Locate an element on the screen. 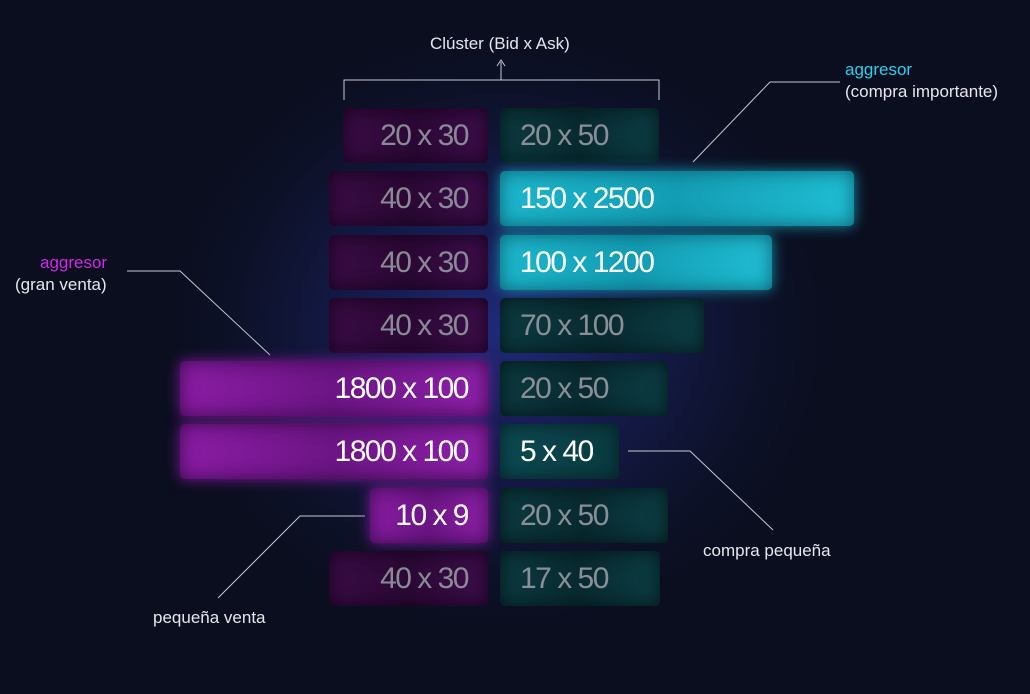 The width and height of the screenshot is (1030, 694). ask-cell: 100 x 1200 is located at coordinates (636, 262).